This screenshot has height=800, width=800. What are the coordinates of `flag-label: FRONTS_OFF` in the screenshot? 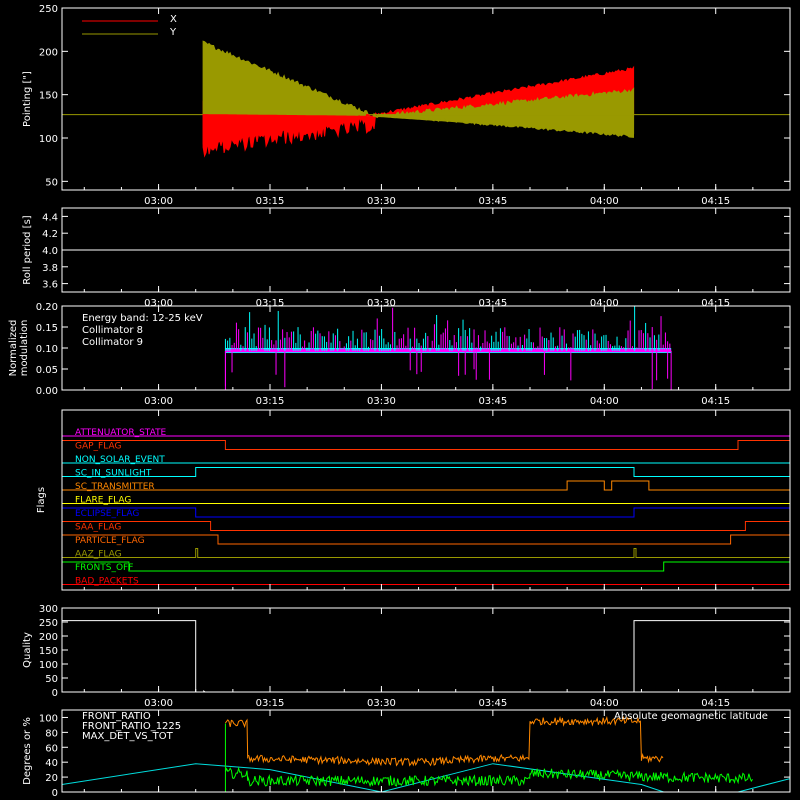 It's located at (104, 568).